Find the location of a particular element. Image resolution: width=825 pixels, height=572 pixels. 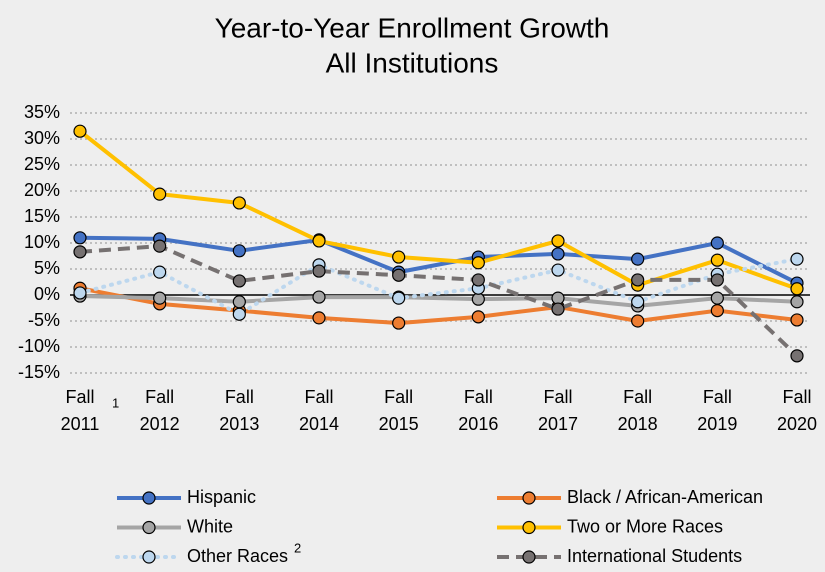

y-tick-label: 5% is located at coordinates (47, 268).